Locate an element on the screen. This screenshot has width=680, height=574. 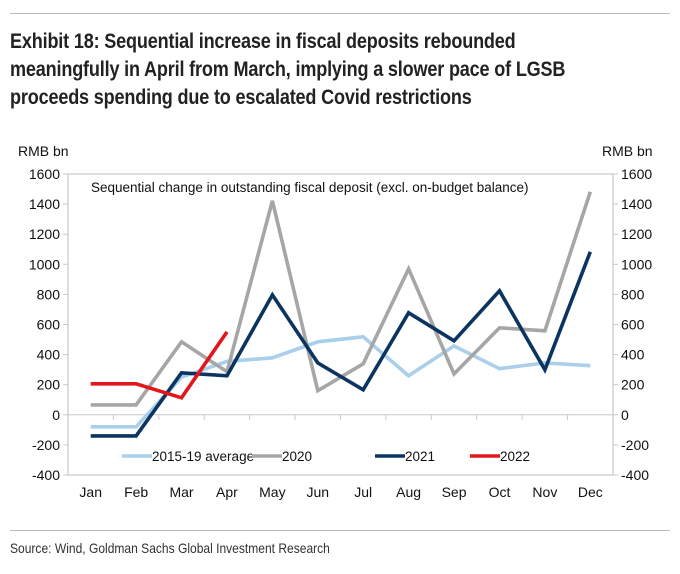
y-tick-label-right: 200 is located at coordinates (633, 385).